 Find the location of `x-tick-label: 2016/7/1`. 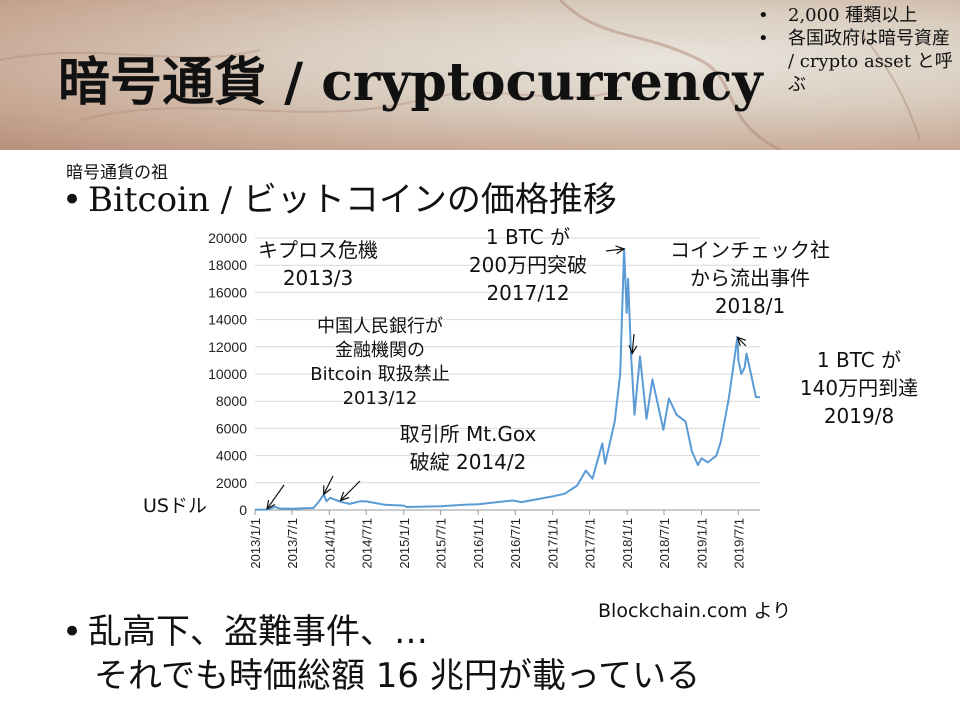

x-tick-label: 2016/7/1 is located at coordinates (515, 543).